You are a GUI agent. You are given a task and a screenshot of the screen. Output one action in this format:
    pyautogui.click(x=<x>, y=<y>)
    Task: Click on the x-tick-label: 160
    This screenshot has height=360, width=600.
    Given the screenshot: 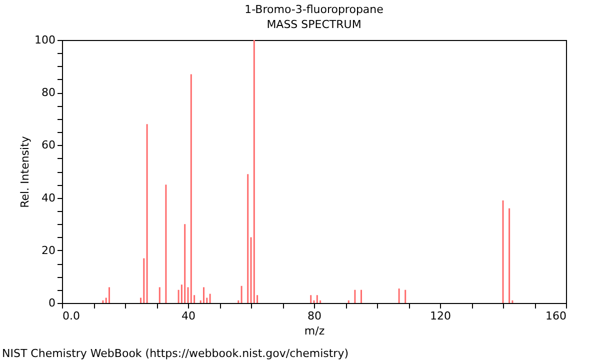 What is the action you would take?
    pyautogui.click(x=556, y=316)
    